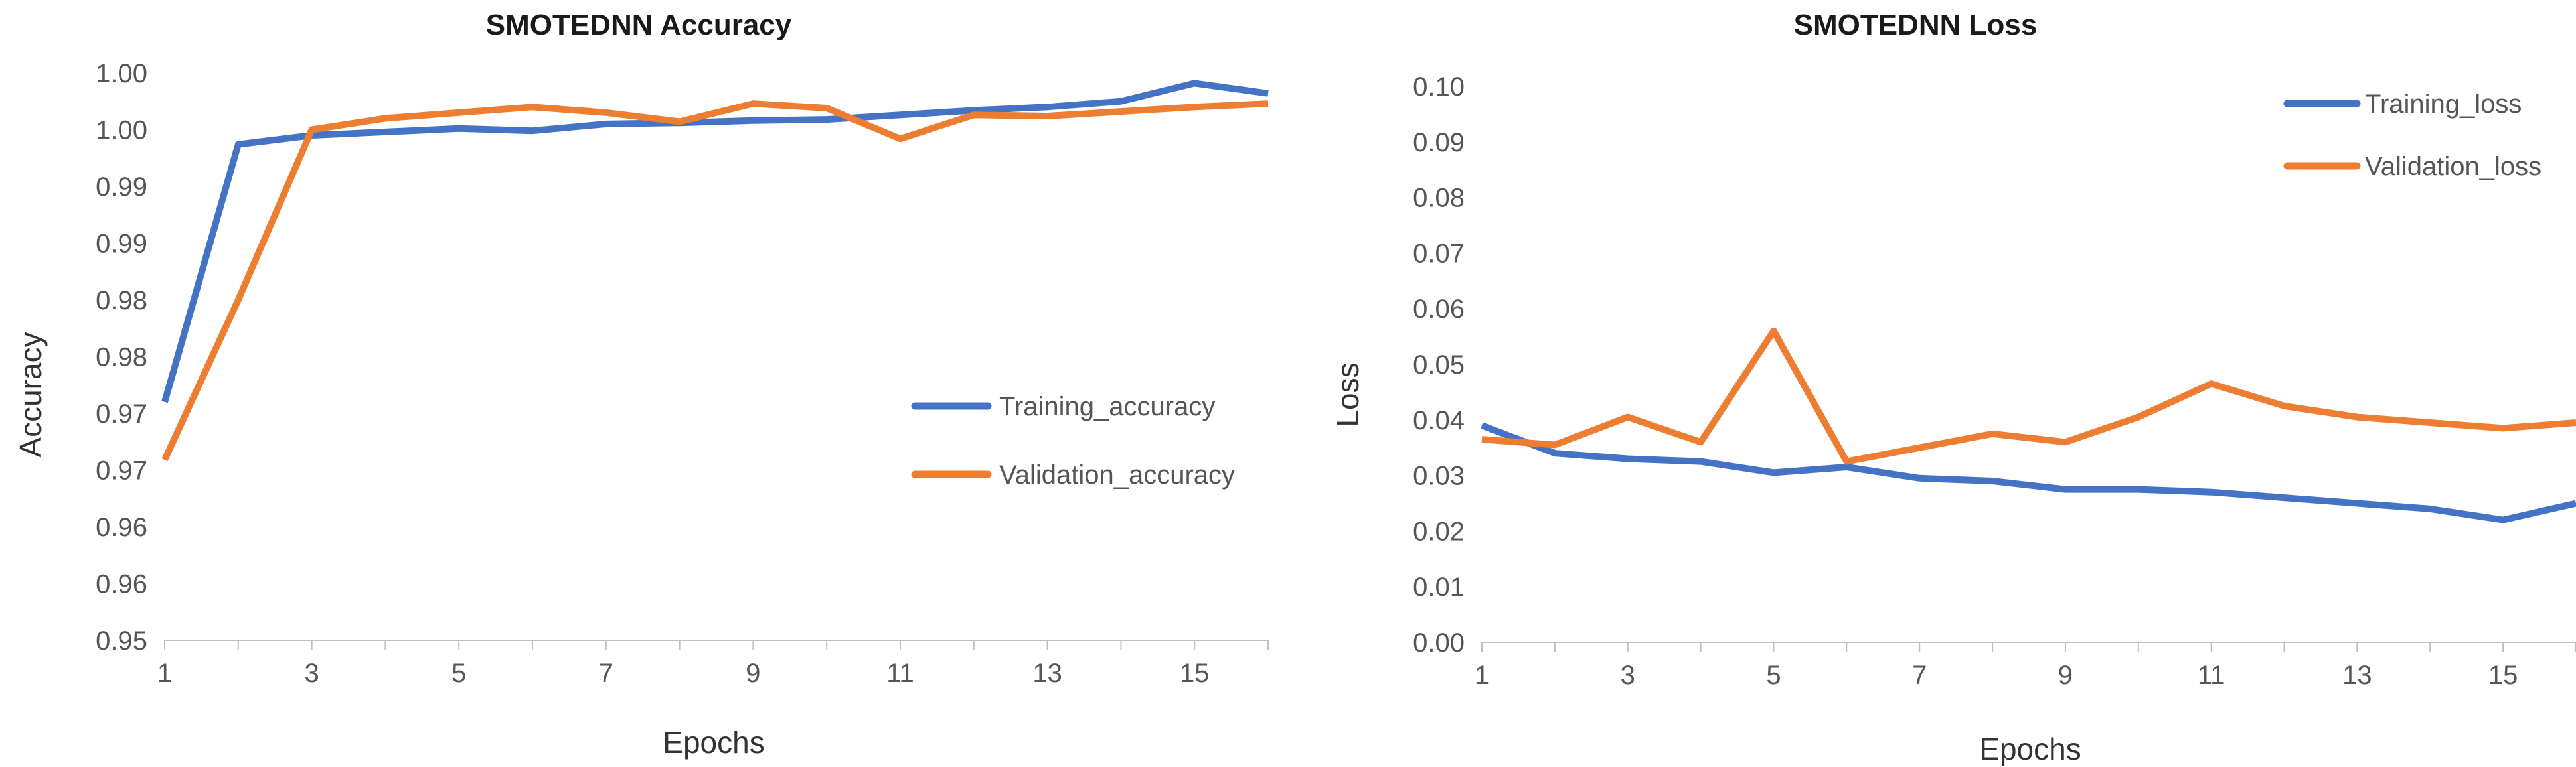  I want to click on accuracy-x-tick-label: 3, so click(311, 673).